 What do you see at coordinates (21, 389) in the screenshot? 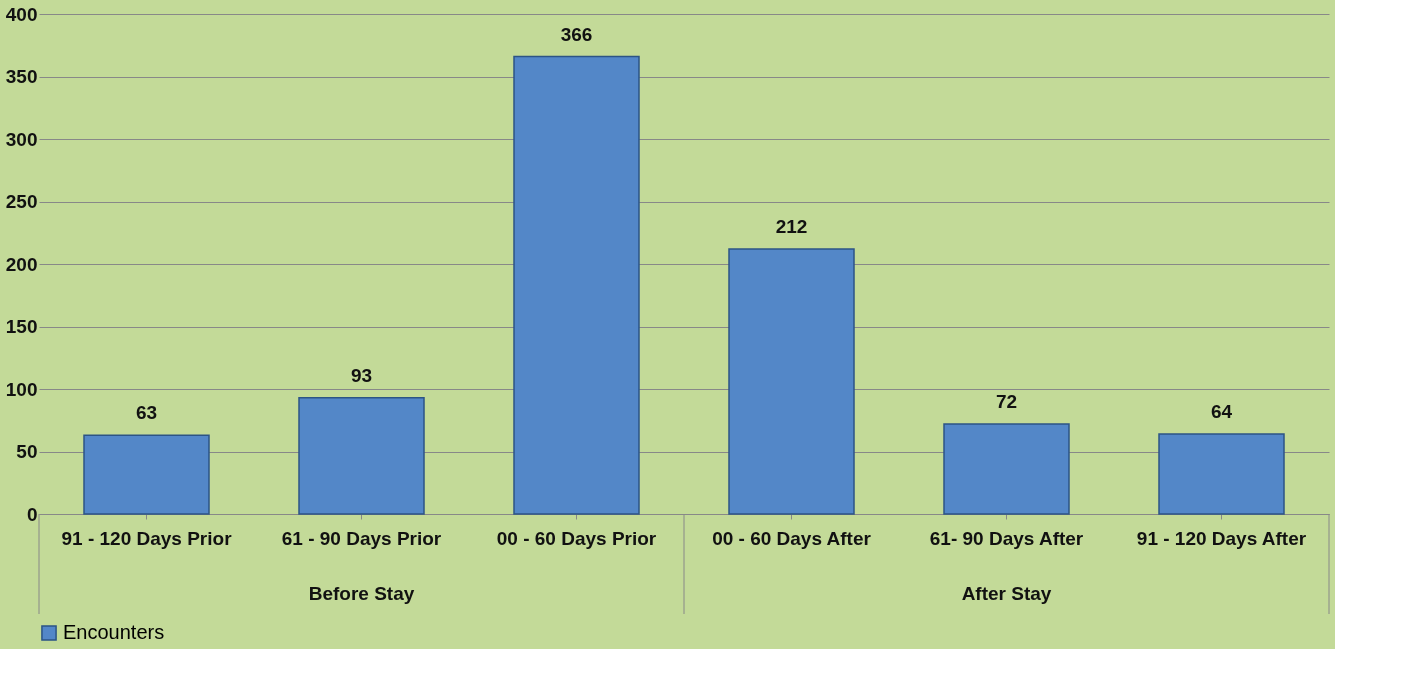
I see `y-tick-label: 100` at bounding box center [21, 389].